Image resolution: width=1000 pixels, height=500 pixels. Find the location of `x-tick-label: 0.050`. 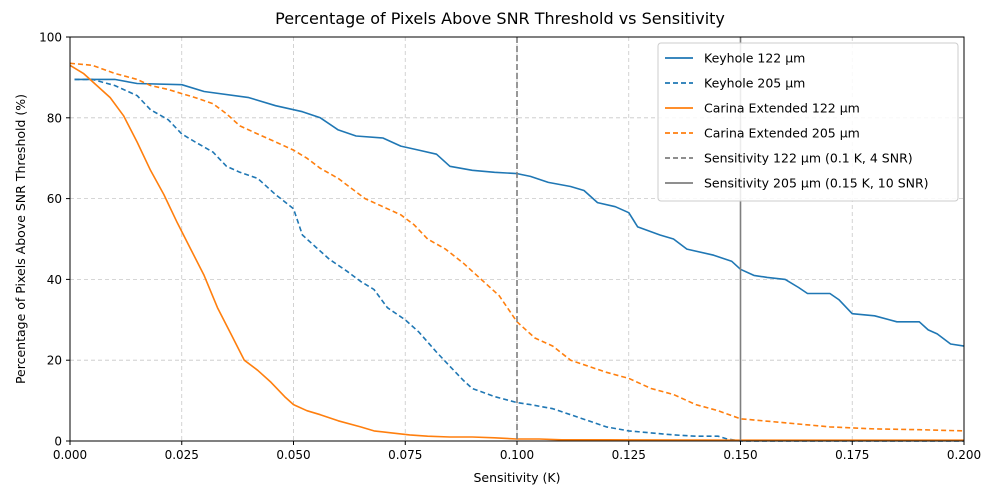

x-tick-label: 0.050 is located at coordinates (293, 455).